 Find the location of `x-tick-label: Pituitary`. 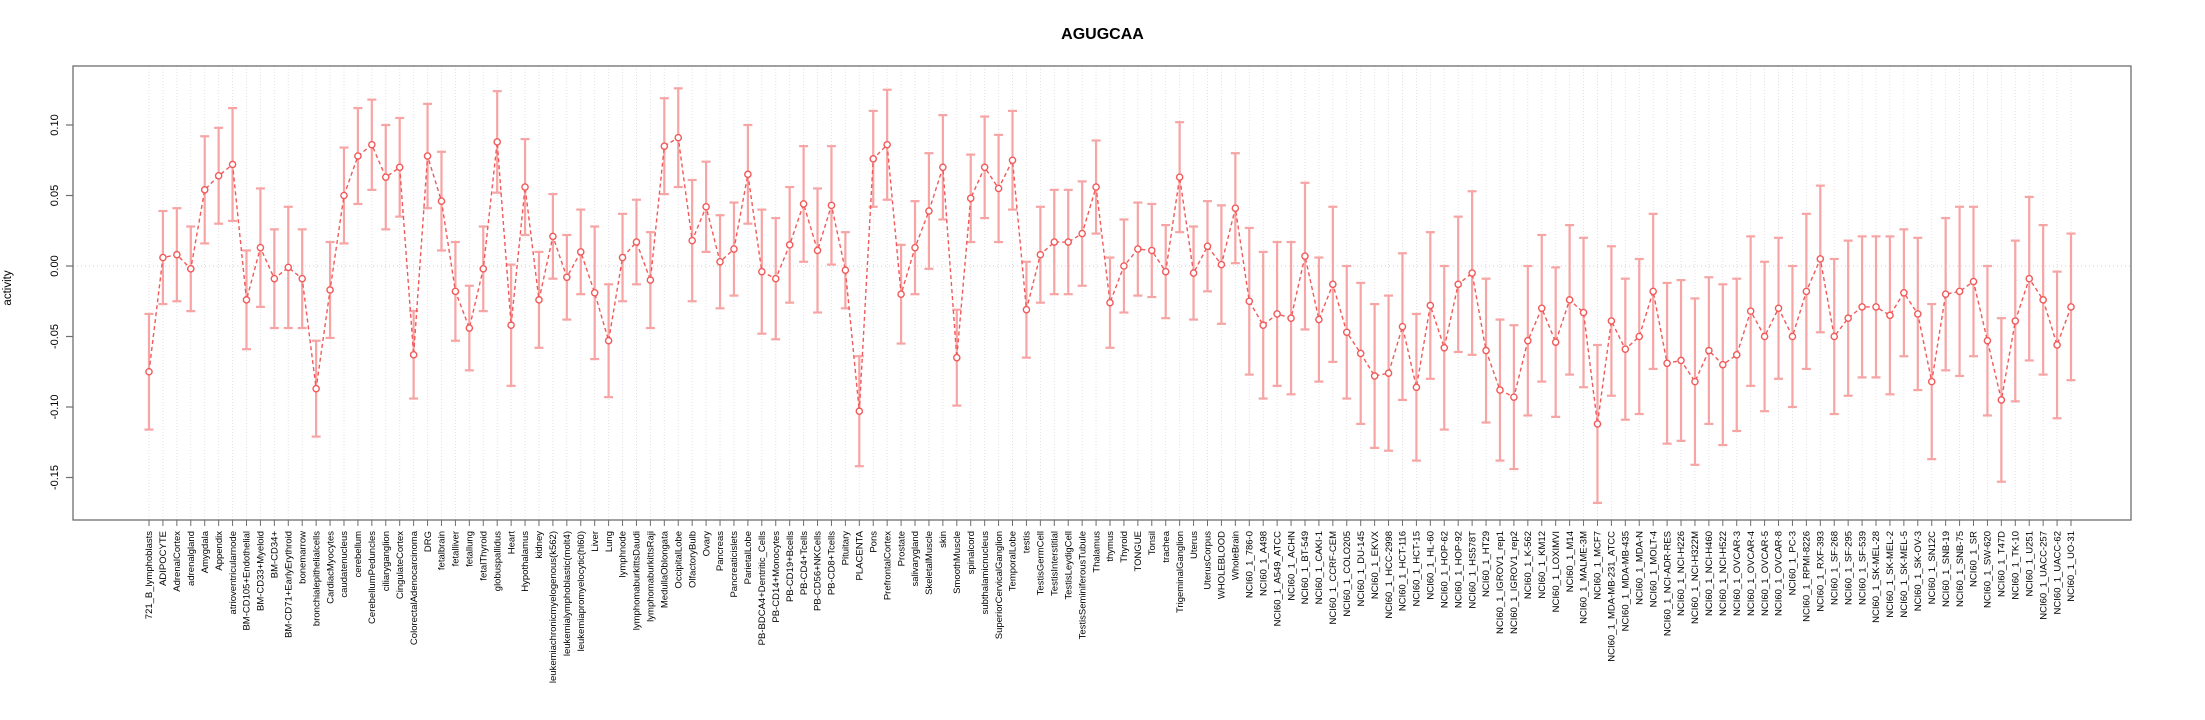

x-tick-label: Pituitary is located at coordinates (846, 548).